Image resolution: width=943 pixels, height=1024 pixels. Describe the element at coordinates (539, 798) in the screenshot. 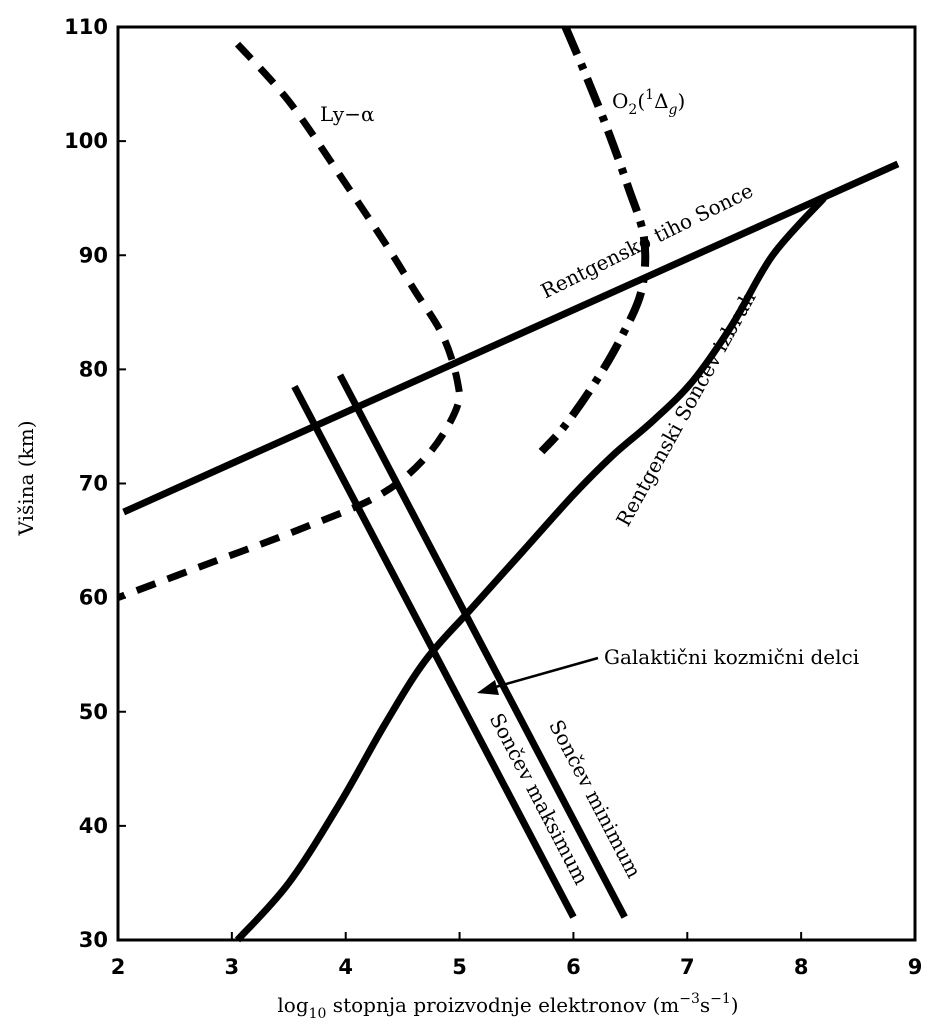

I see `series-label-sonc-ev-maksimum: Sončev maksimum` at that location.